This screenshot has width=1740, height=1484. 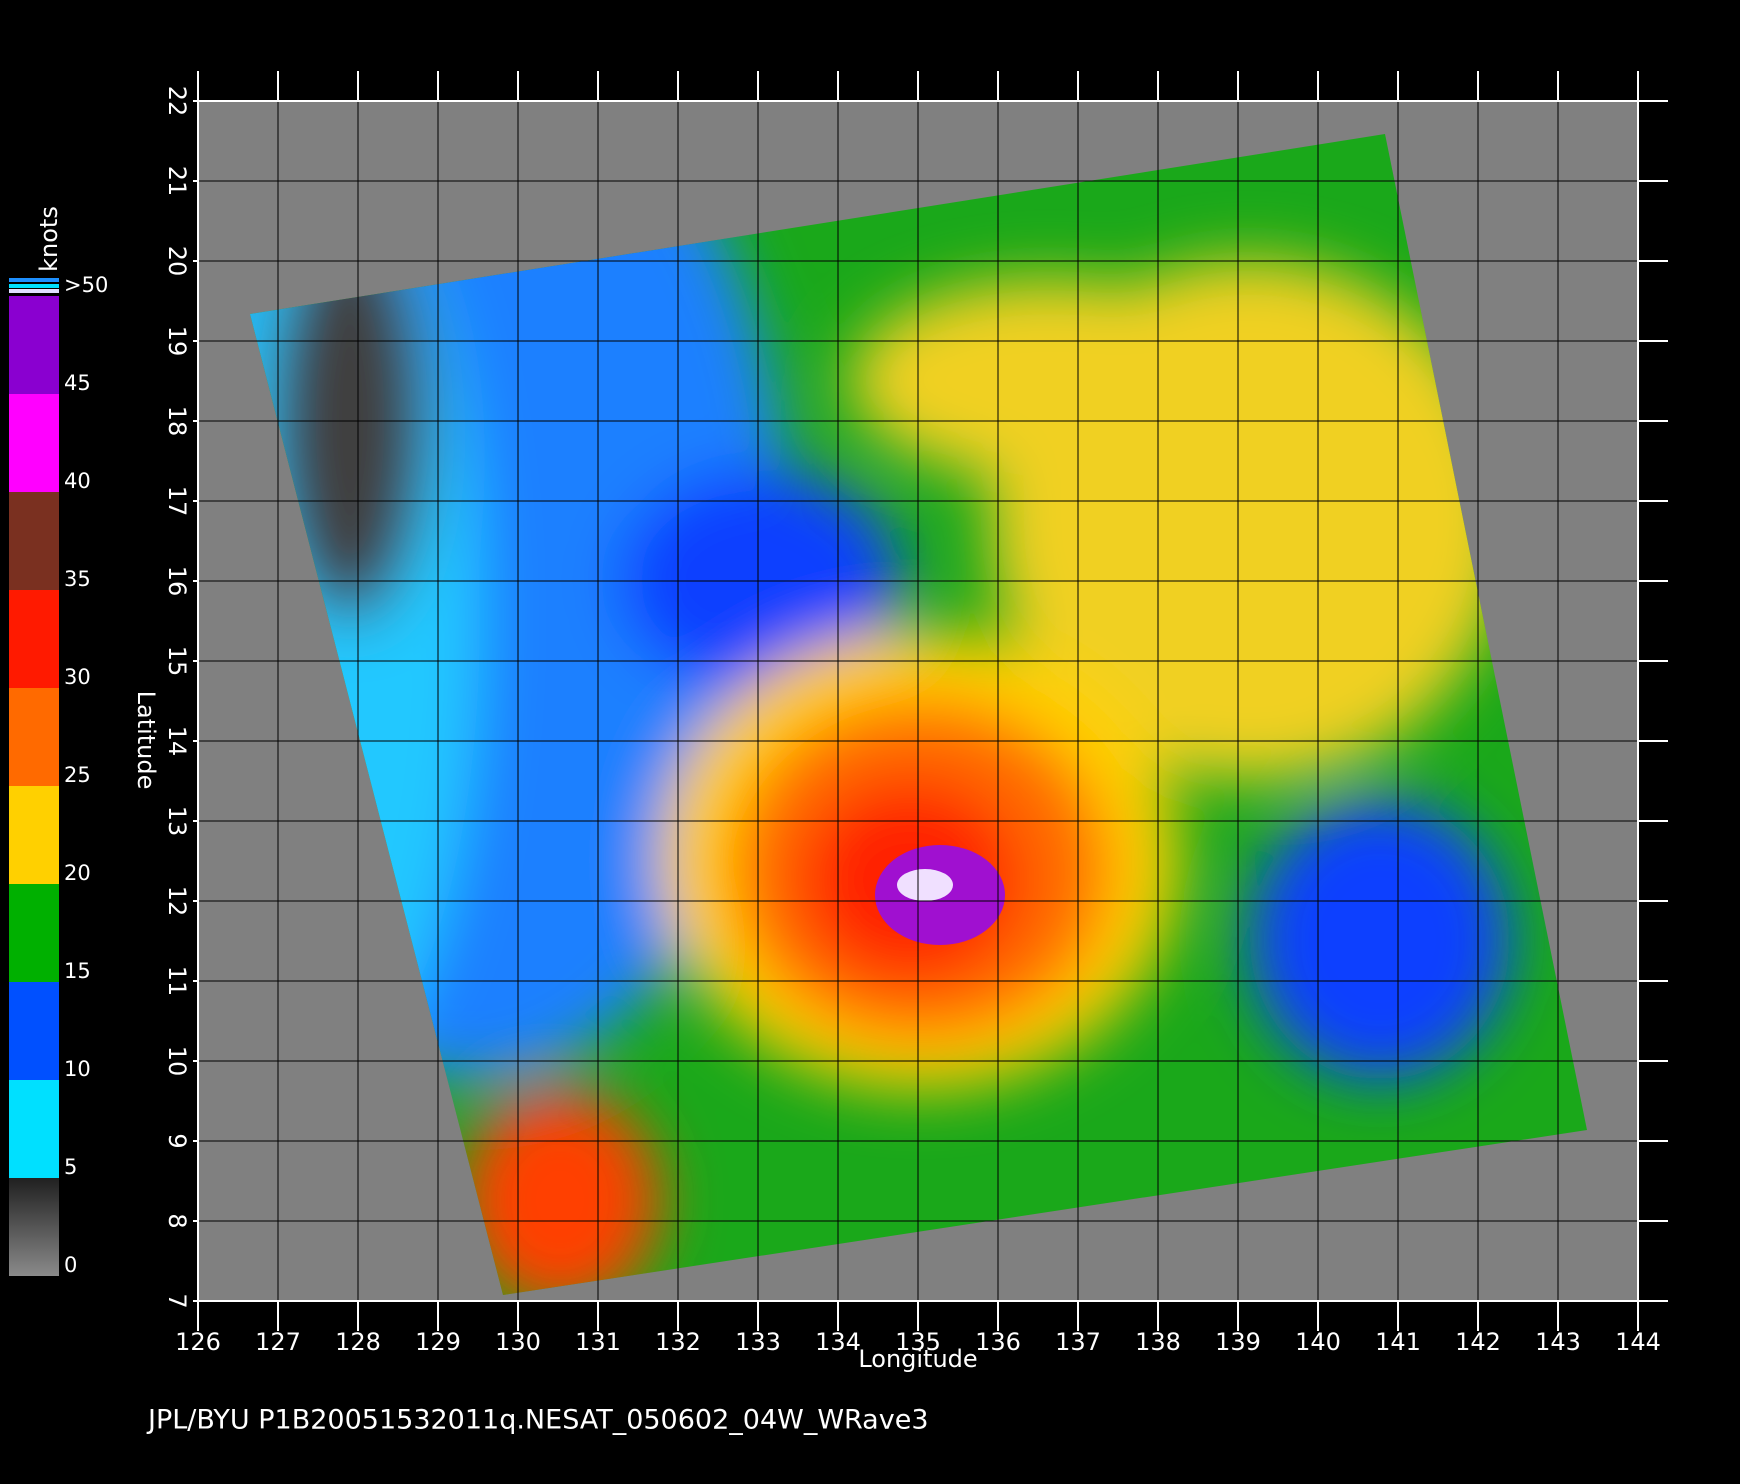 I want to click on y-tick-label: 15, so click(x=177, y=661).